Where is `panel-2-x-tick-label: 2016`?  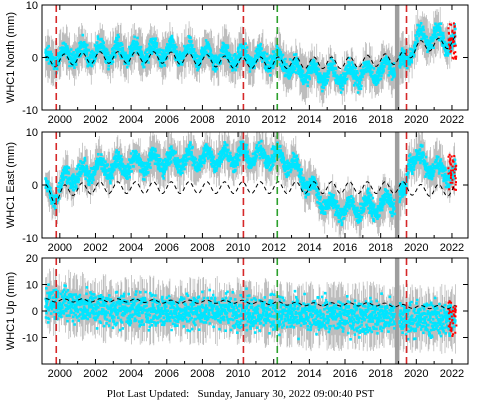
panel-2-x-tick-label: 2016 is located at coordinates (345, 248).